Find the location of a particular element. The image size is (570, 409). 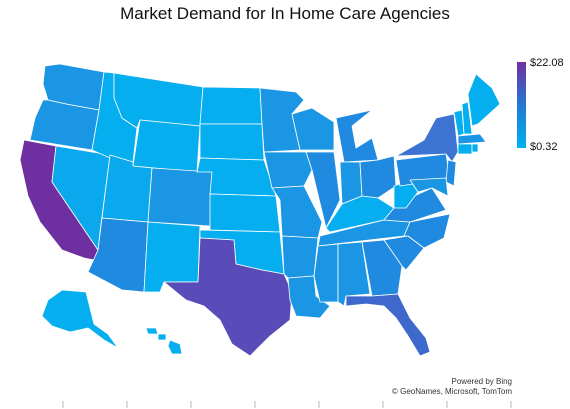

state-maine is located at coordinates (484, 100).